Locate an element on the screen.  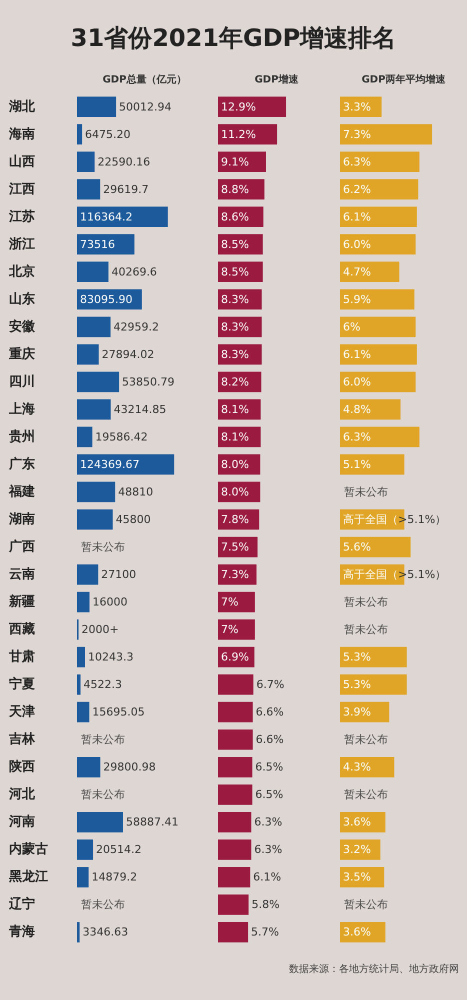
data-label: 11.2% is located at coordinates (238, 134).